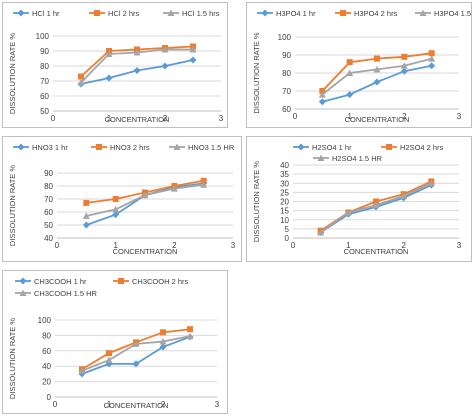 Image resolution: width=474 pixels, height=416 pixels. I want to click on legend-item: CH3COOH 1.5 HR, so click(56, 293).